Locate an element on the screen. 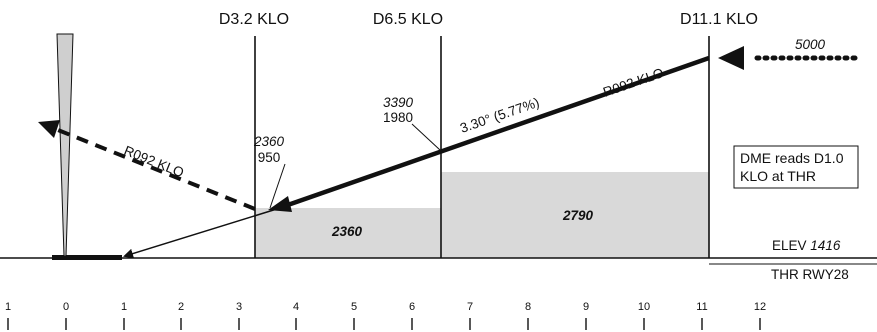  scale-label: 3 is located at coordinates (239, 307).